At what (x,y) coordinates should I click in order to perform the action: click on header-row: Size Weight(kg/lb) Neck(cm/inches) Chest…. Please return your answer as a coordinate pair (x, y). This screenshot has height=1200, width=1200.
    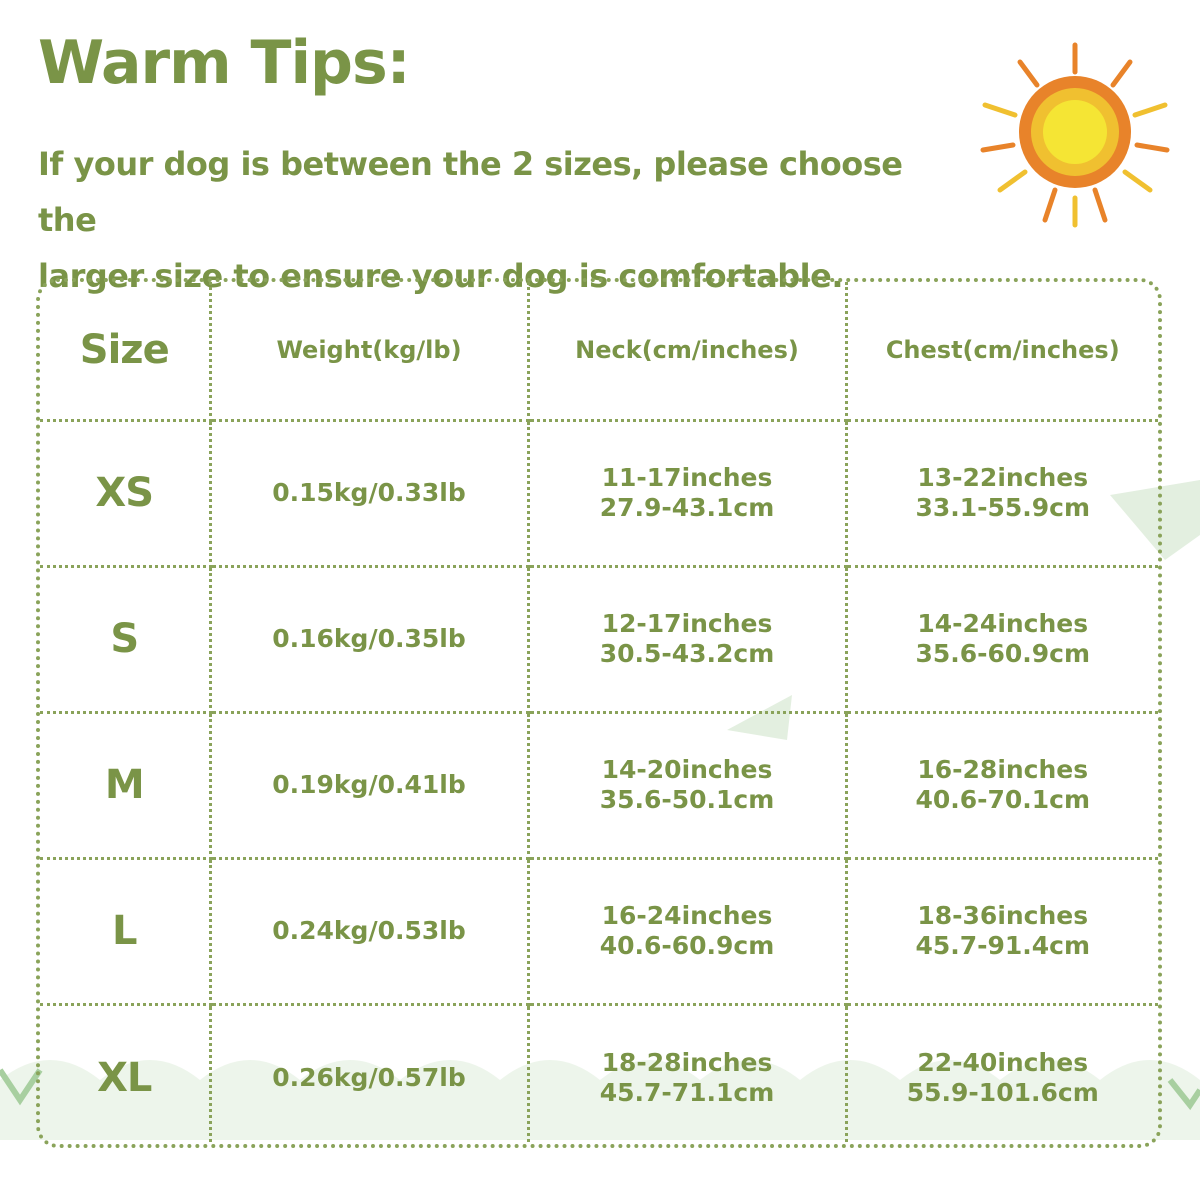
    Looking at the image, I should click on (599, 352).